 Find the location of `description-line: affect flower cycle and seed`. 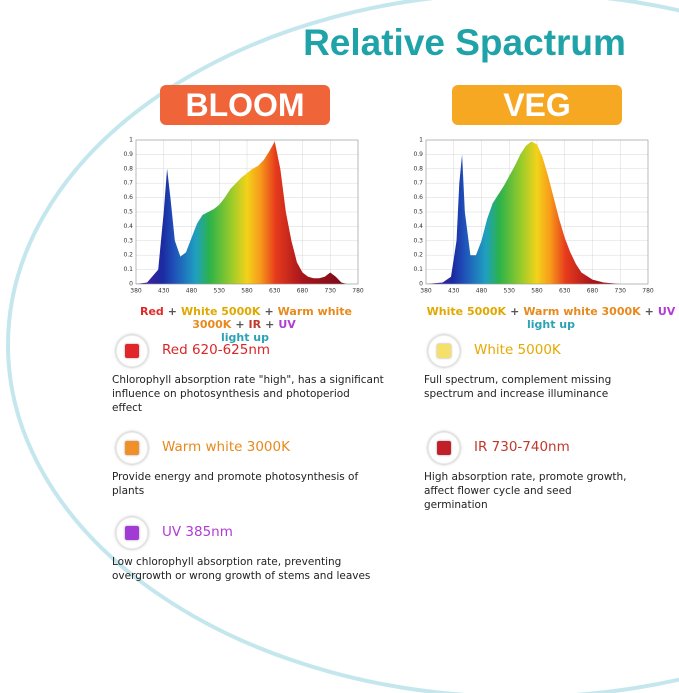

description-line: affect flower cycle and seed is located at coordinates (498, 491).